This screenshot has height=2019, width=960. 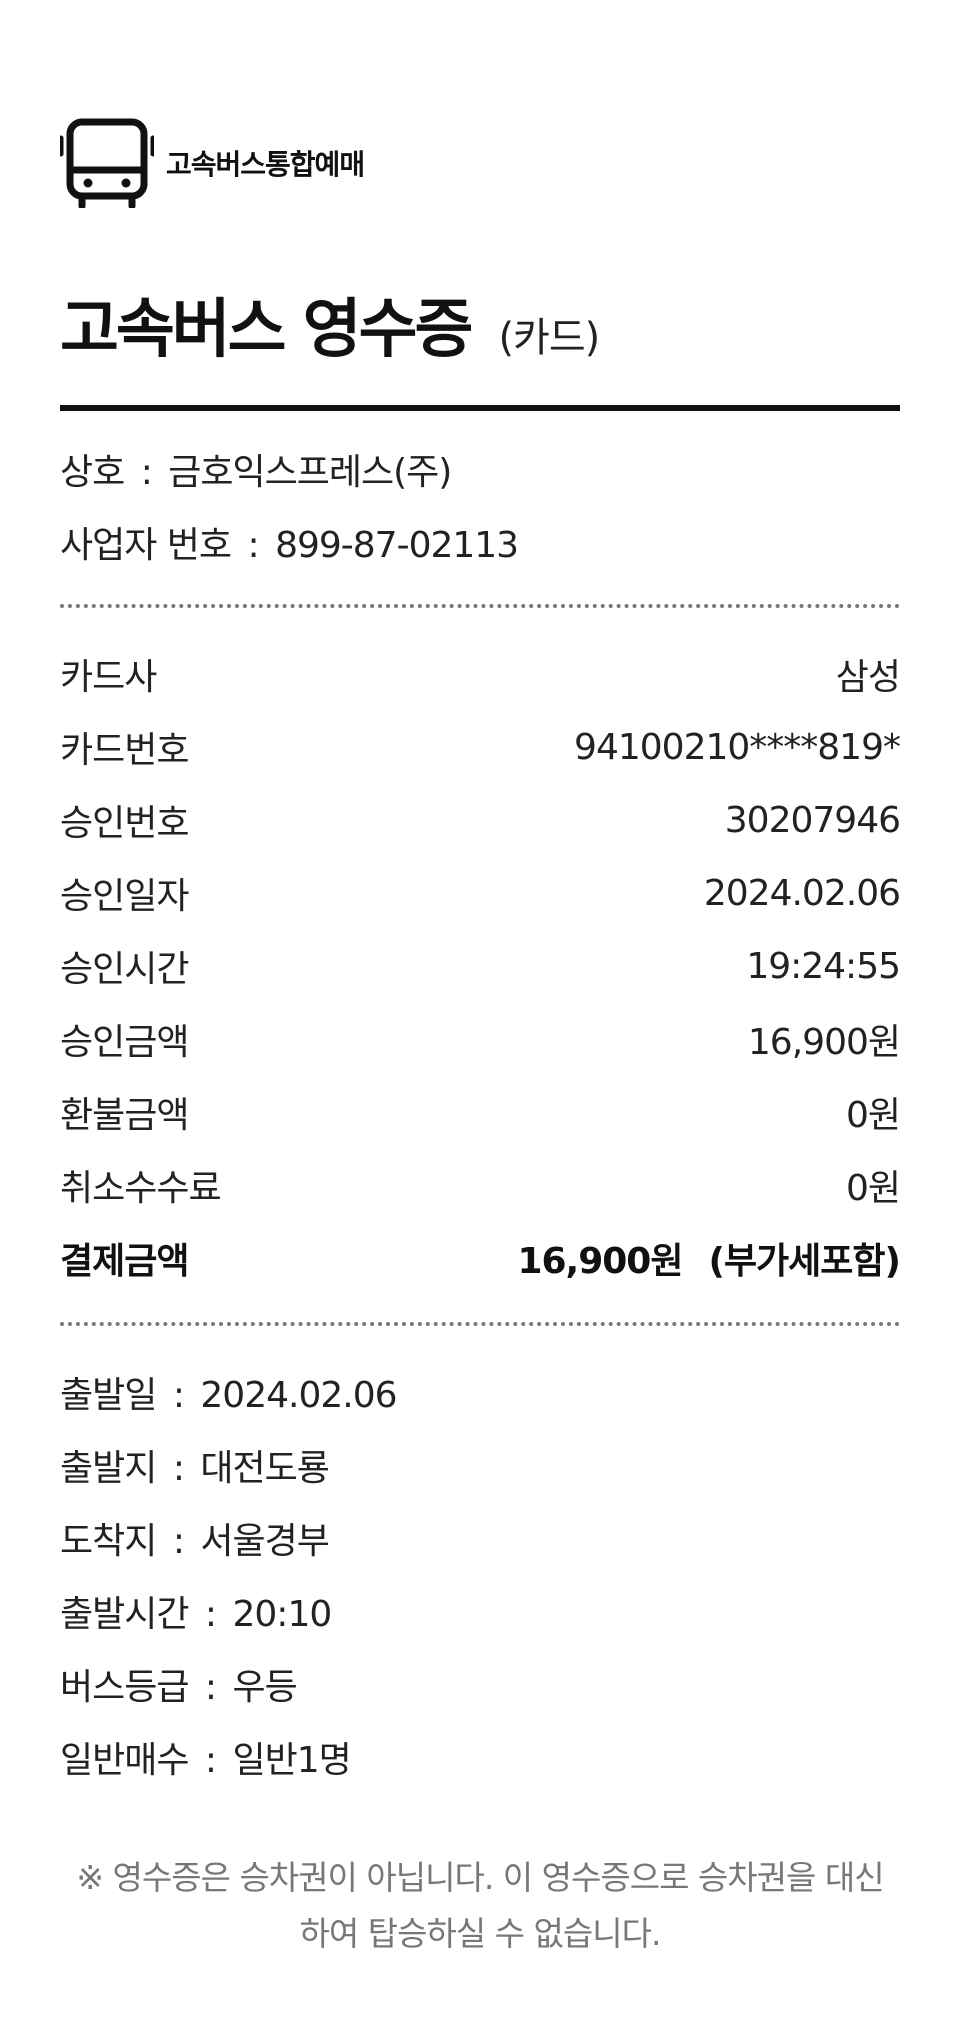 I want to click on row-value: 19:24:55, so click(x=823, y=966).